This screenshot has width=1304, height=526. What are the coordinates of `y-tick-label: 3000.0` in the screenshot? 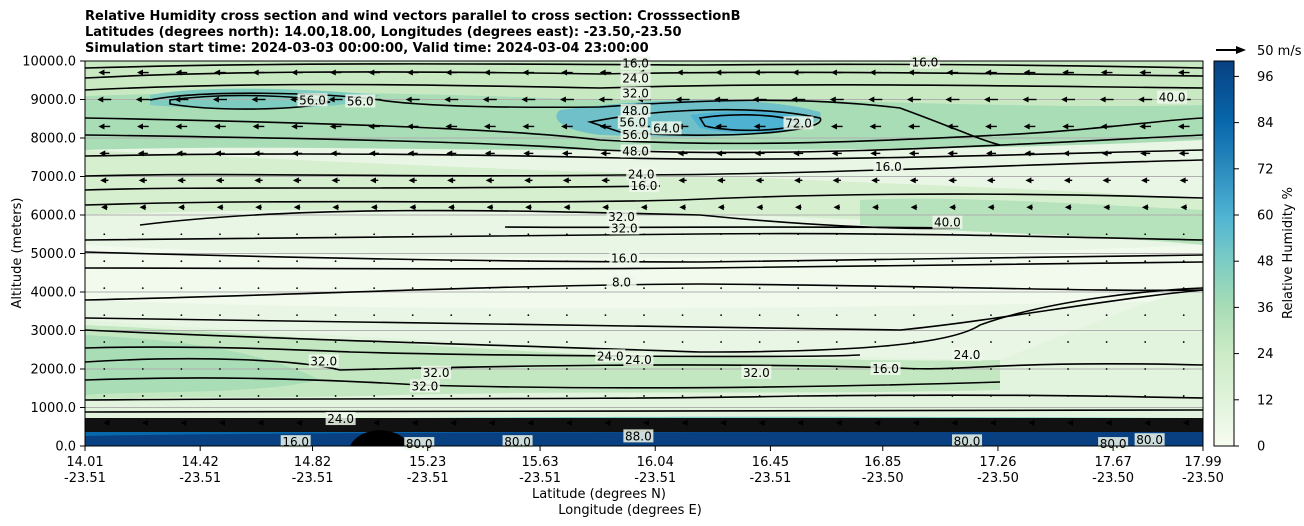 It's located at (54, 331).